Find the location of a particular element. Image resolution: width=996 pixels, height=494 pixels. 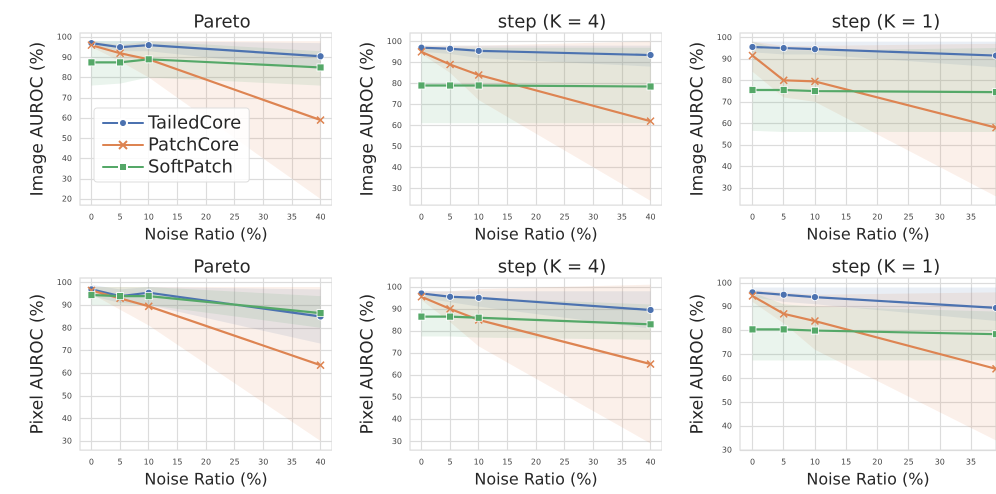

legend-label: PatchCore is located at coordinates (194, 145).